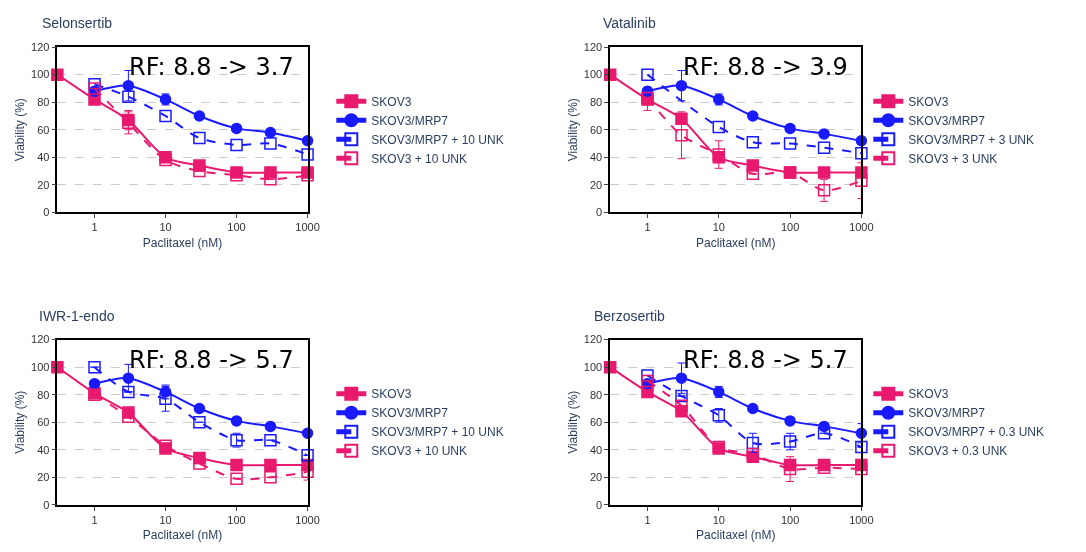 The width and height of the screenshot is (1086, 552). I want to click on chart-title: IWR-1-endo, so click(77, 316).